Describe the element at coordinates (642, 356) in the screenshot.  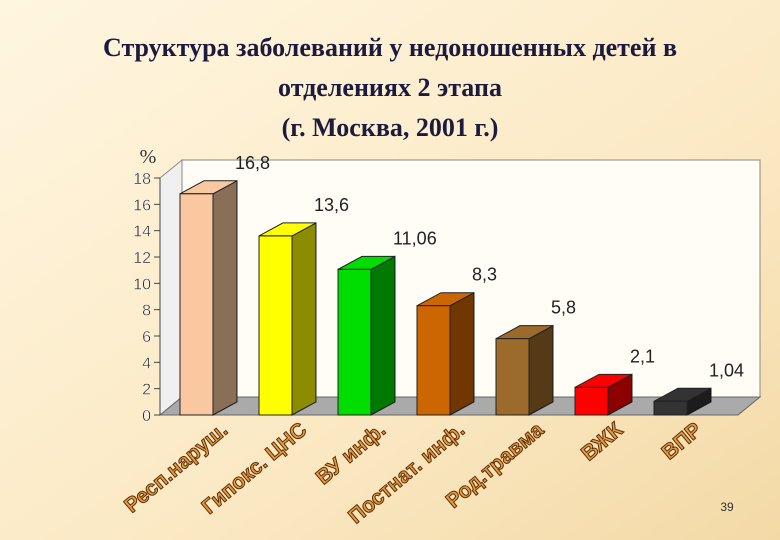
I see `value-label: 2,1` at that location.